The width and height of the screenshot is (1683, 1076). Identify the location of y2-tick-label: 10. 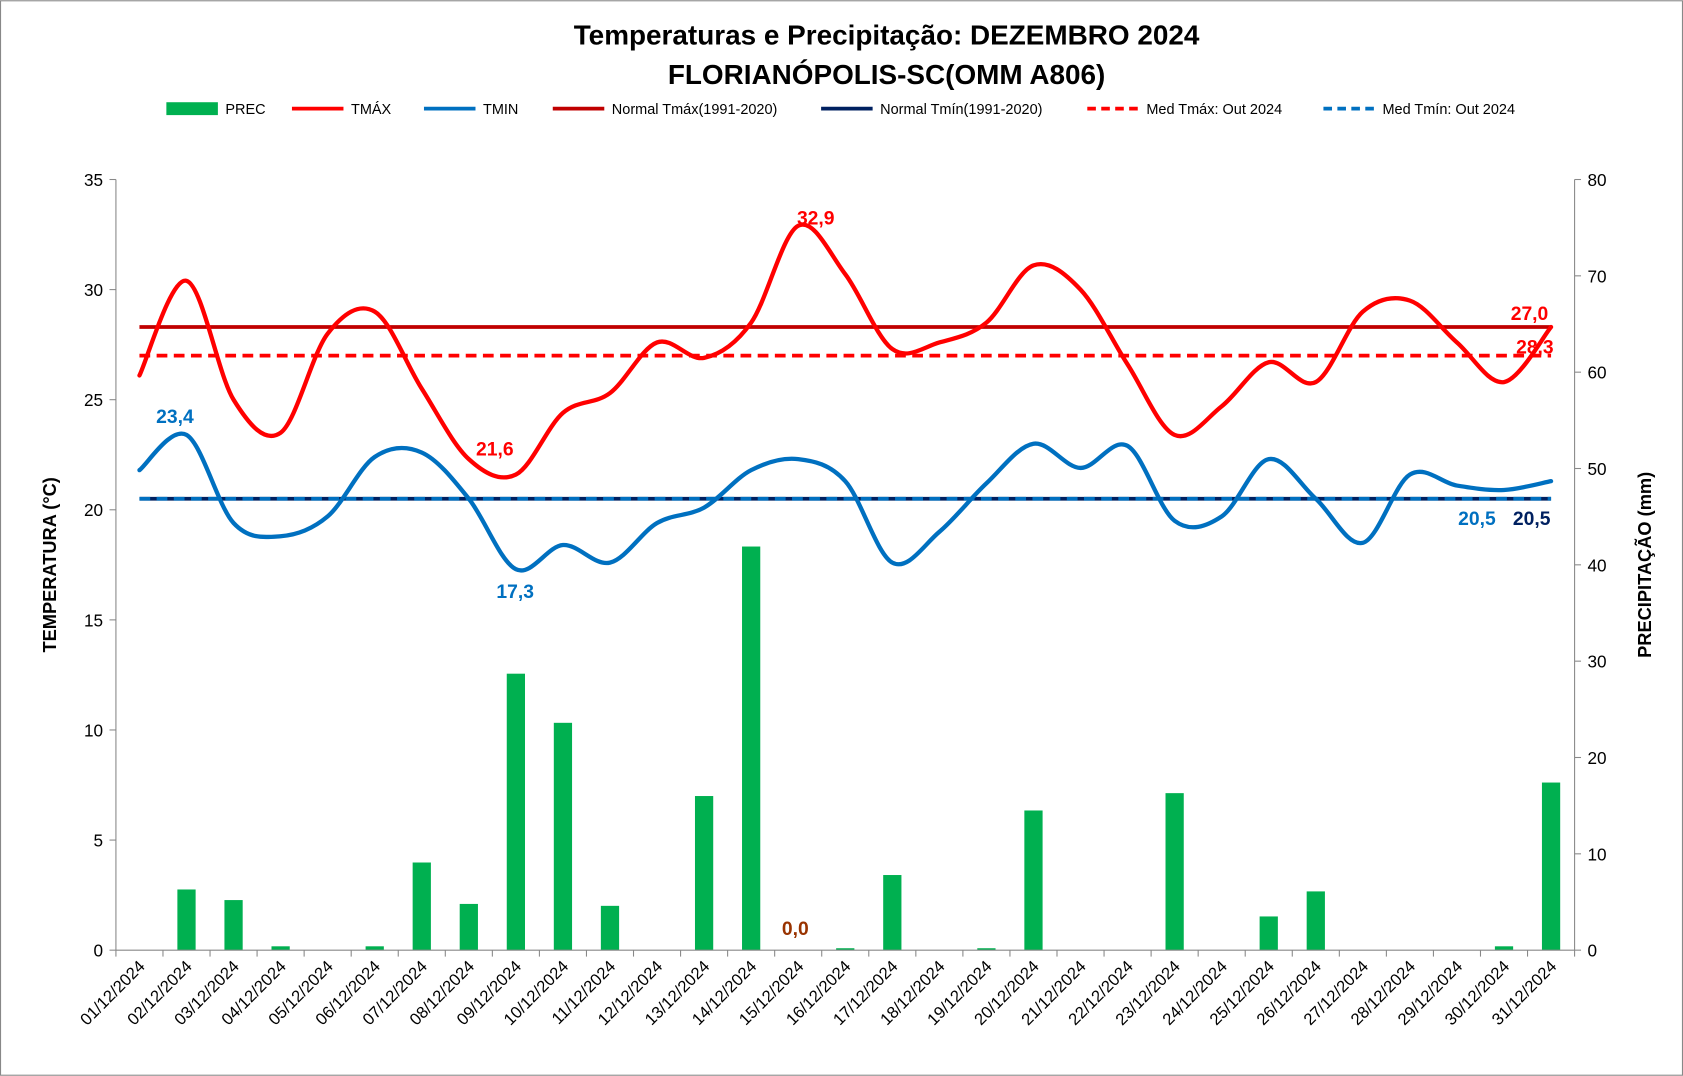
(1596, 854).